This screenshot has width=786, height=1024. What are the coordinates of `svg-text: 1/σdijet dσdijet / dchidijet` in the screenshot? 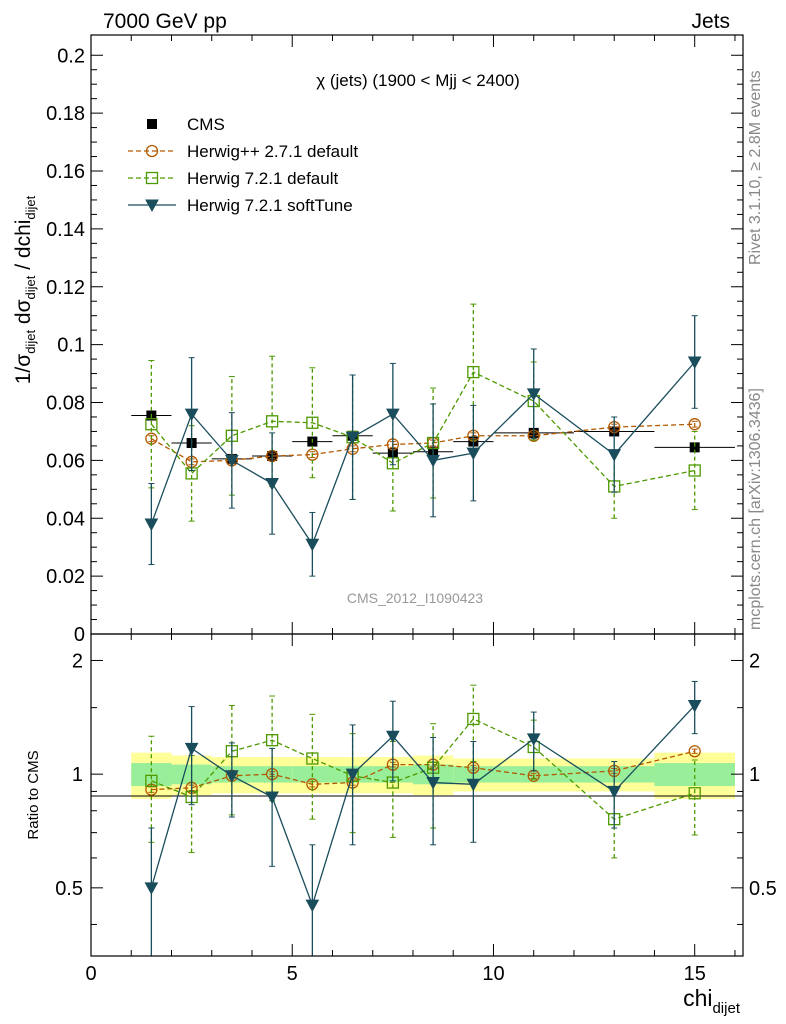 It's located at (25, 289).